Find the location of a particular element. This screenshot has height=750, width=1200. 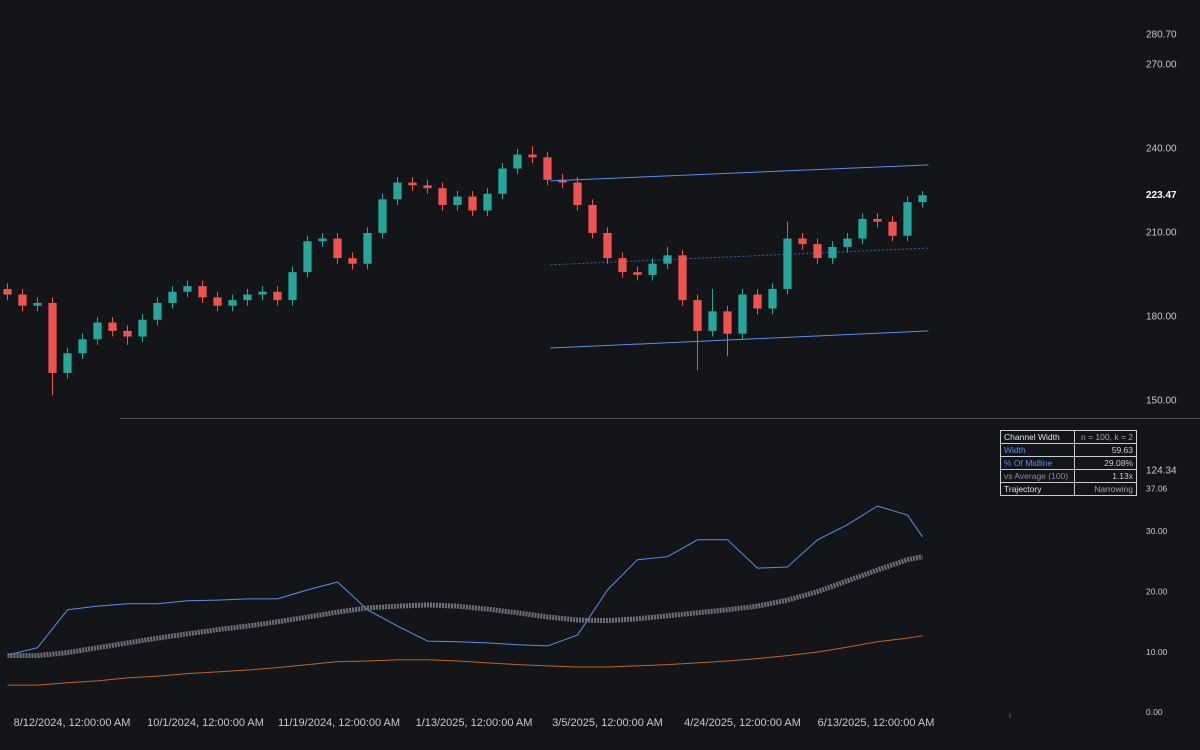

x-tick-label: 6/13/2025, 12:00:00 AM is located at coordinates (876, 723).